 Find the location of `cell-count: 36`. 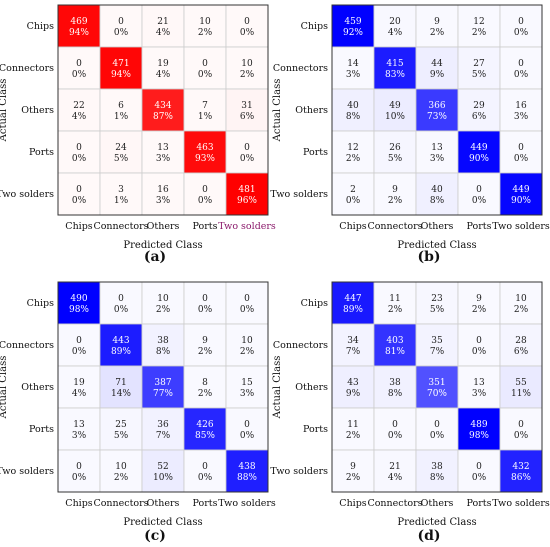

cell-count: 36 is located at coordinates (163, 425).